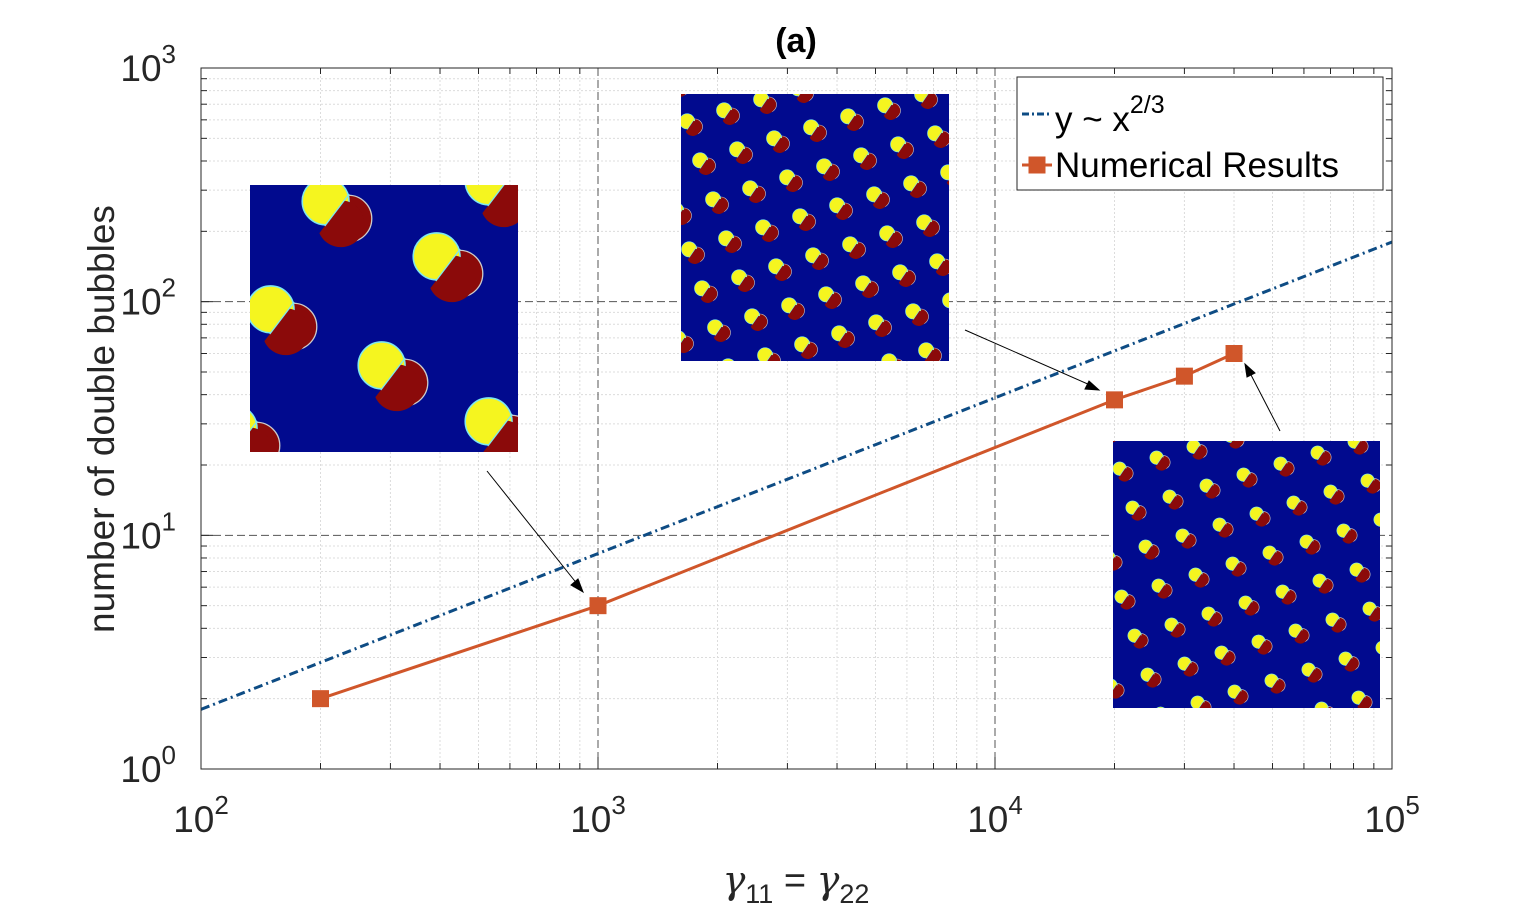 This screenshot has height=912, width=1539. I want to click on arrow-inset1, so click(532, 528).